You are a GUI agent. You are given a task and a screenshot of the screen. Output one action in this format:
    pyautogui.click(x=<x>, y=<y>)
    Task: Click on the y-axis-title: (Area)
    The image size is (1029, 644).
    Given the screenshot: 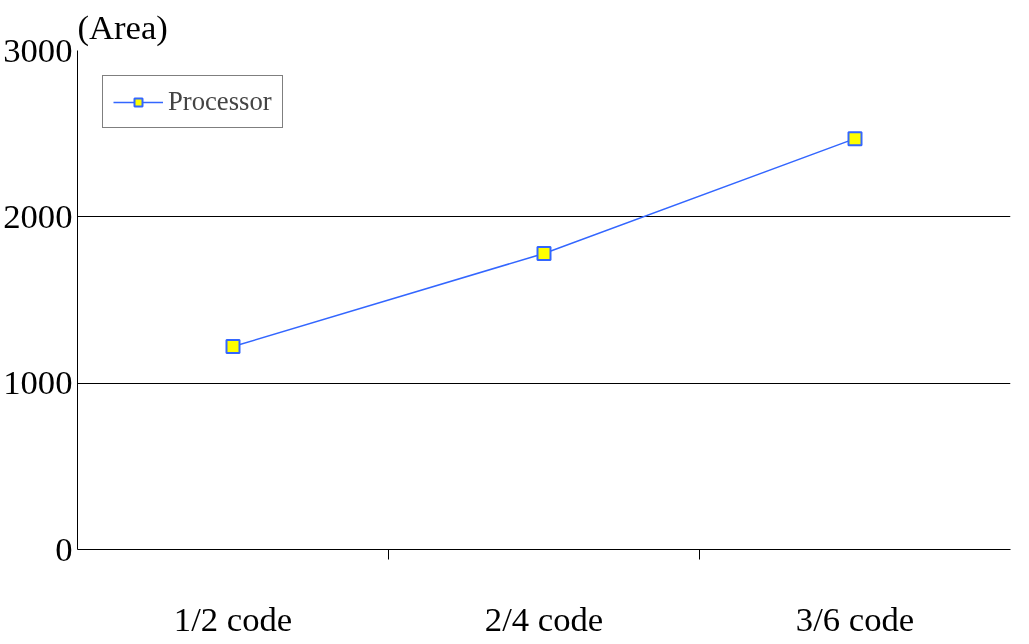 What is the action you would take?
    pyautogui.click(x=122, y=27)
    